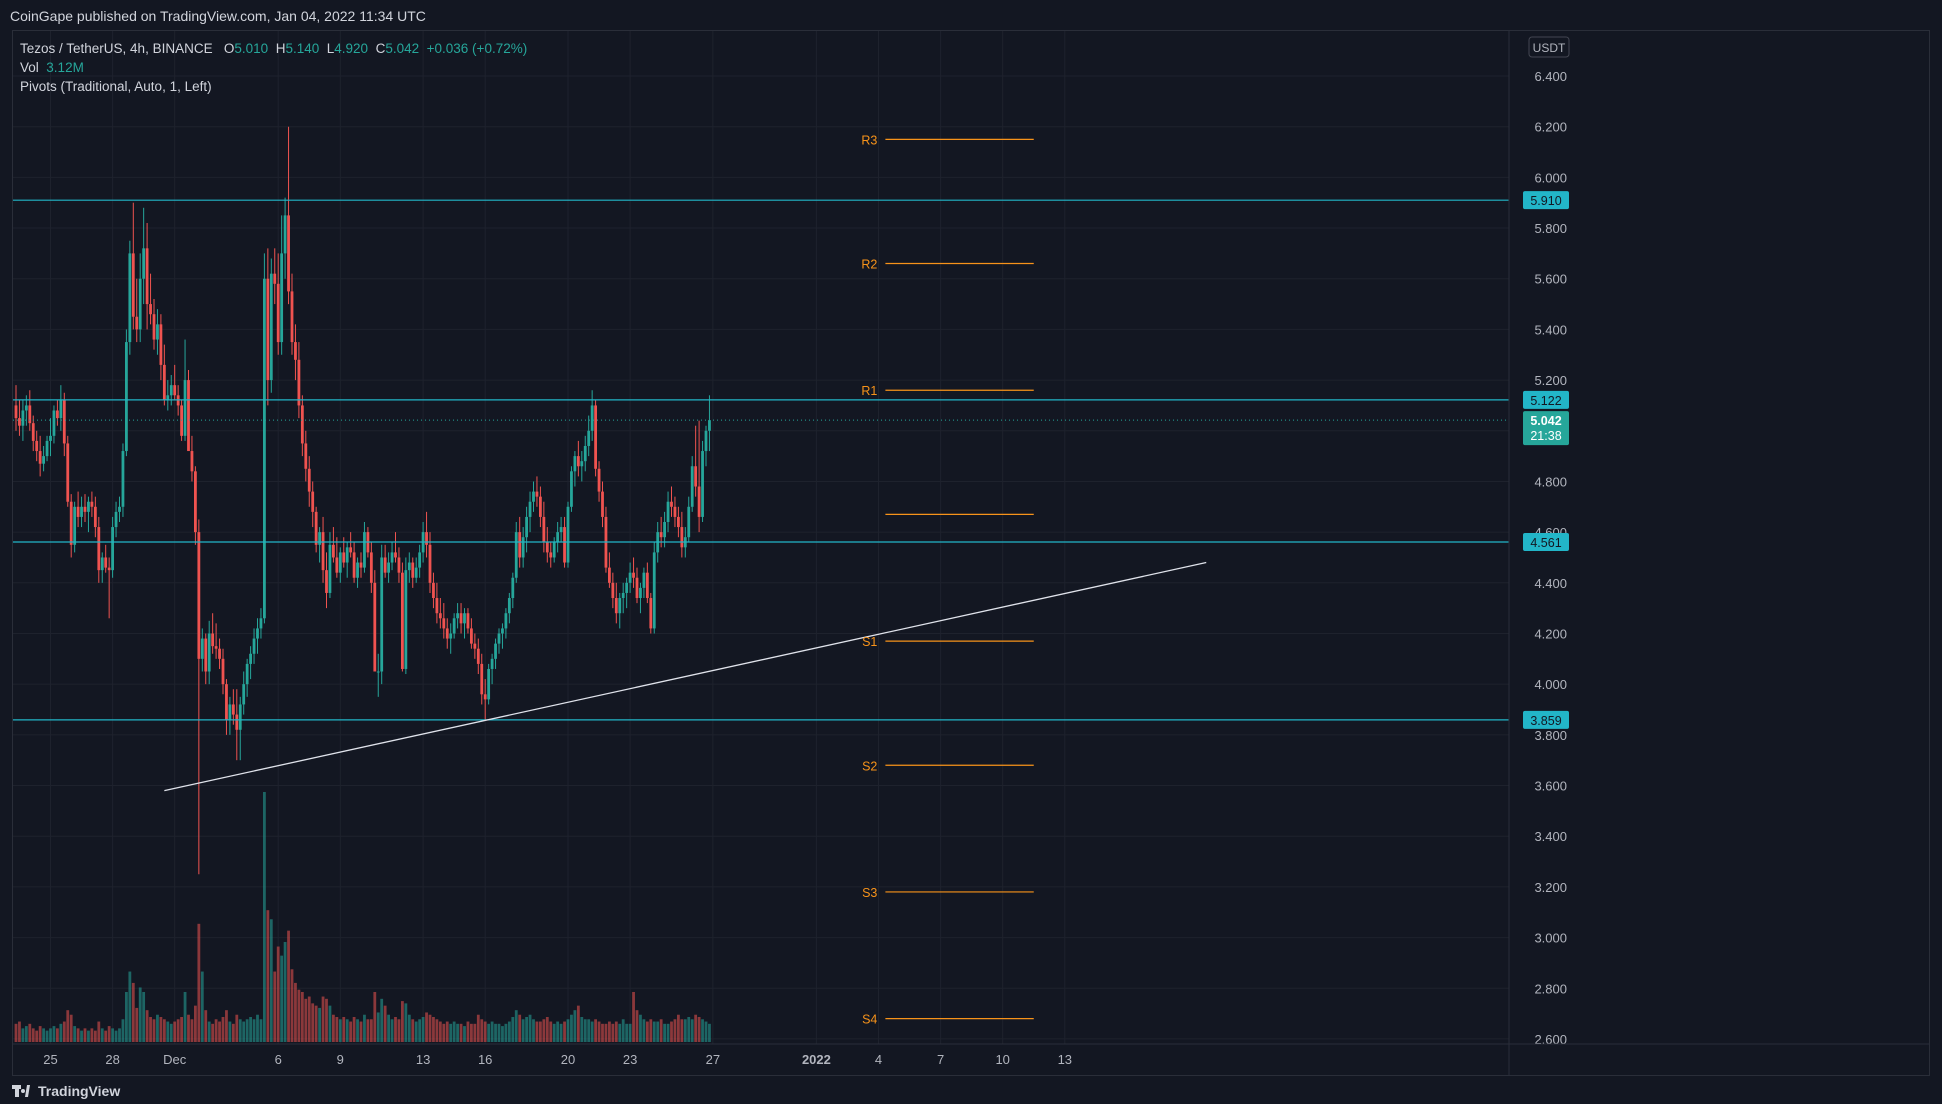 The image size is (1942, 1104). I want to click on tradingview-brand: TradingView, so click(66, 1091).